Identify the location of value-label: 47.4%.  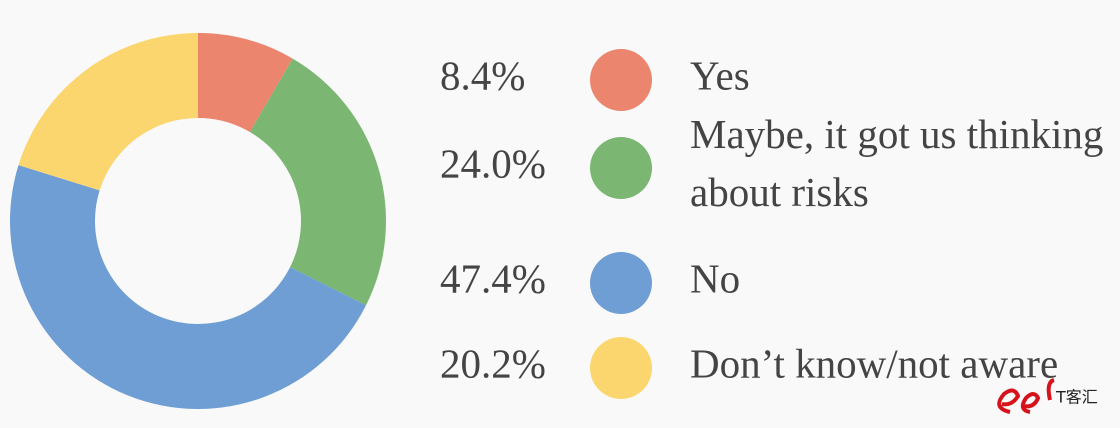
(493, 278).